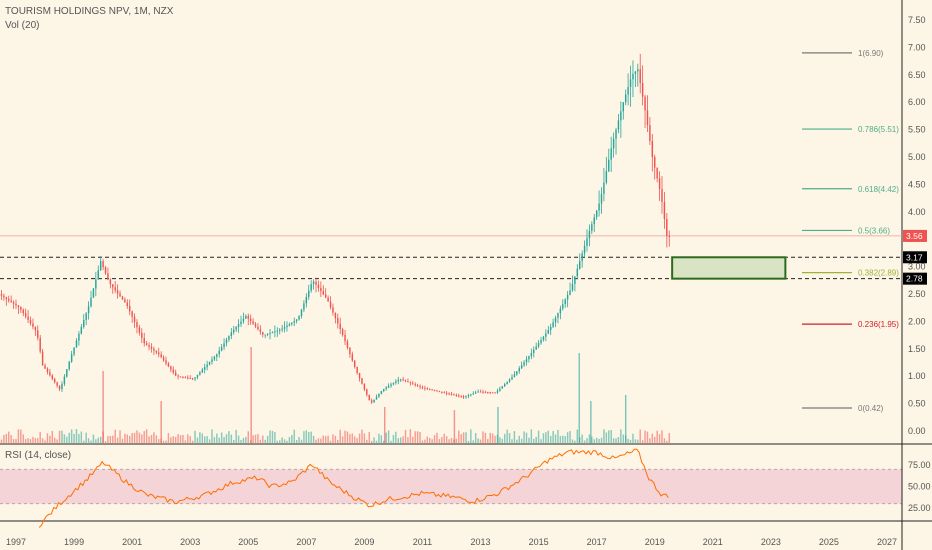 The height and width of the screenshot is (550, 932). Describe the element at coordinates (353, 488) in the screenshot. I see `rsi-line` at that location.